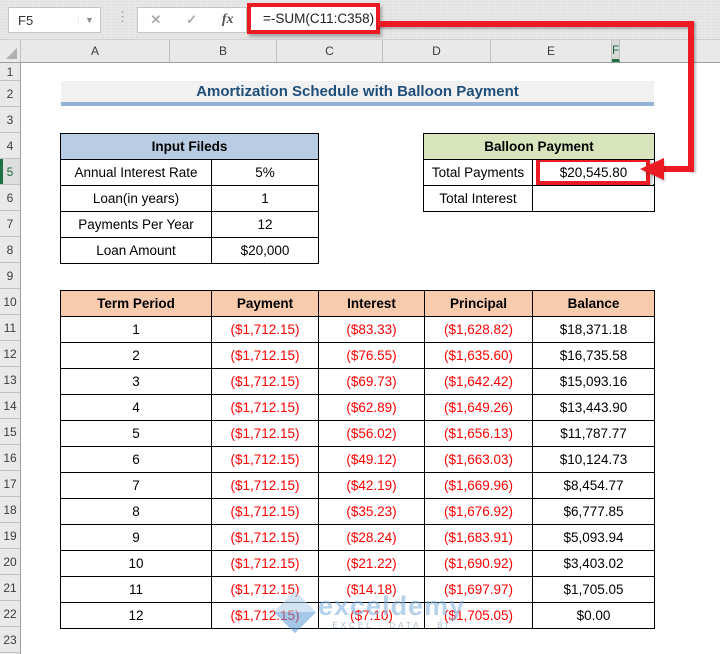  What do you see at coordinates (122, 16) in the screenshot?
I see `formula-bar-splitter-icon: ⋮` at bounding box center [122, 16].